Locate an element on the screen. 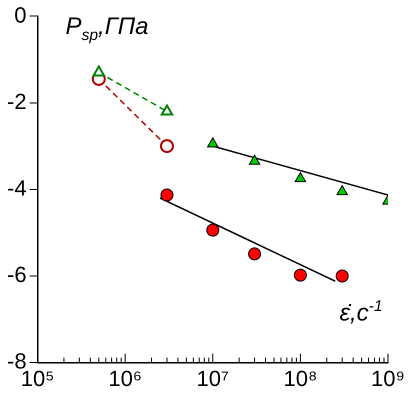 The height and width of the screenshot is (401, 410). y-tick-label: -2 is located at coordinates (17, 101).